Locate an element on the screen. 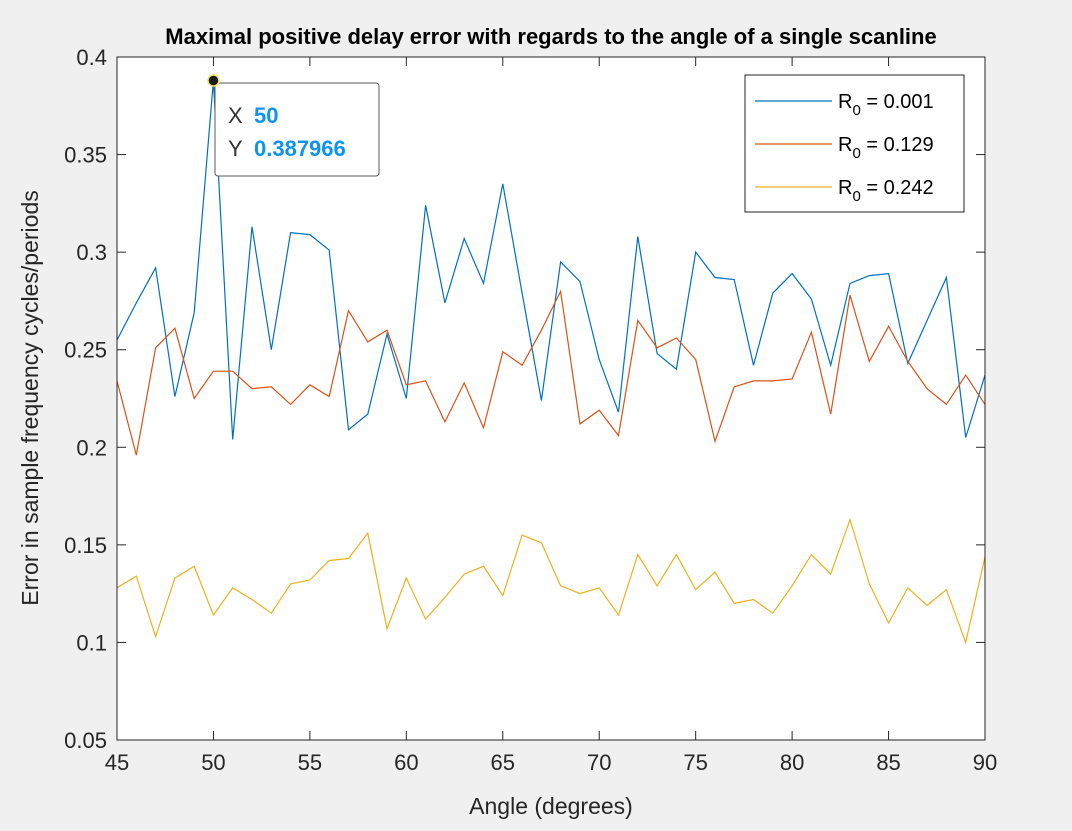 The height and width of the screenshot is (831, 1072). datatip: X 50 Y 0.387966 is located at coordinates (293, 125).